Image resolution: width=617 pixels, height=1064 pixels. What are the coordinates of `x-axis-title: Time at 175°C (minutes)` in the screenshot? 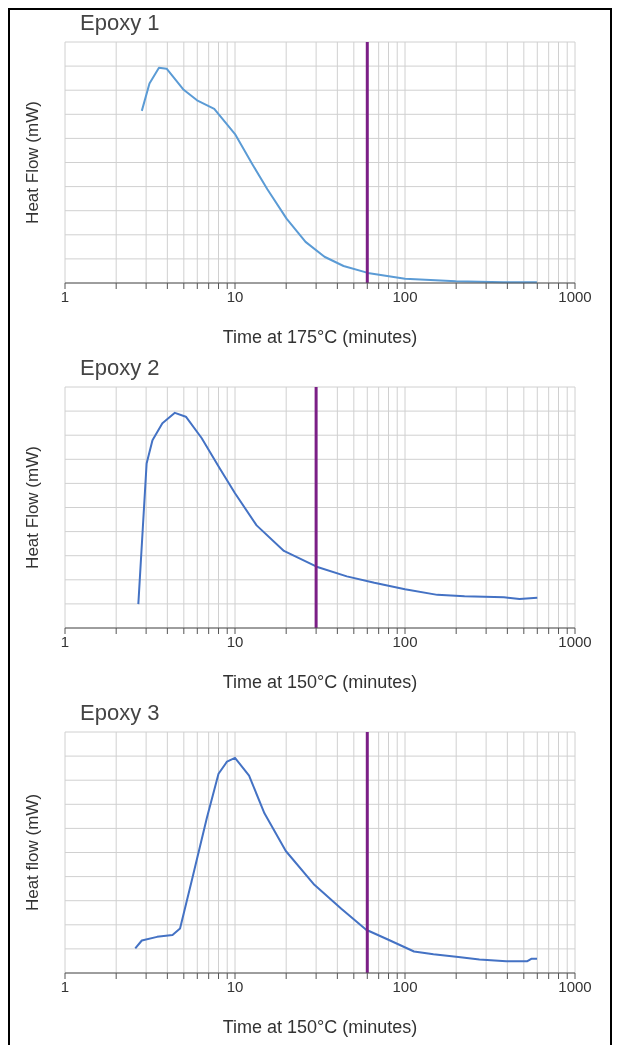 It's located at (320, 337).